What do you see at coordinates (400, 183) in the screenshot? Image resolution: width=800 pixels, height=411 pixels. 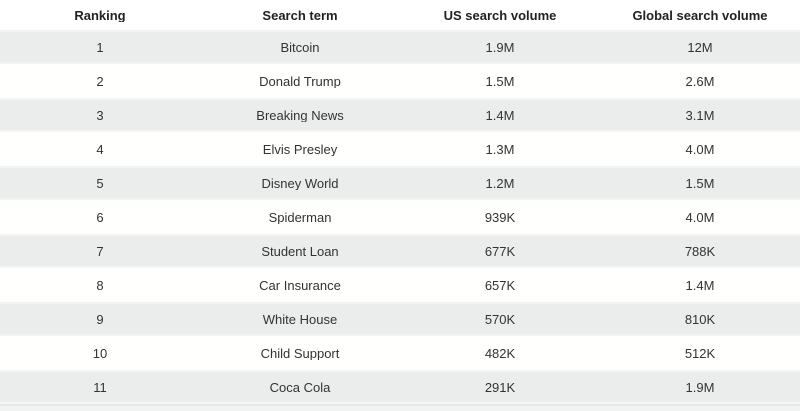 I see `table-row: 5 Disney World 1.2M 1.5M` at bounding box center [400, 183].